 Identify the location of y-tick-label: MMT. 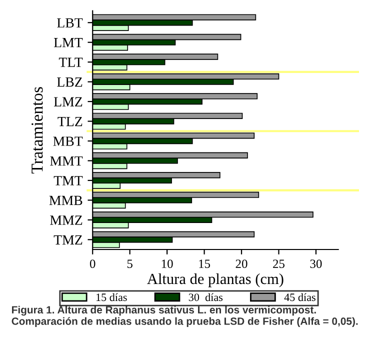
(66, 161).